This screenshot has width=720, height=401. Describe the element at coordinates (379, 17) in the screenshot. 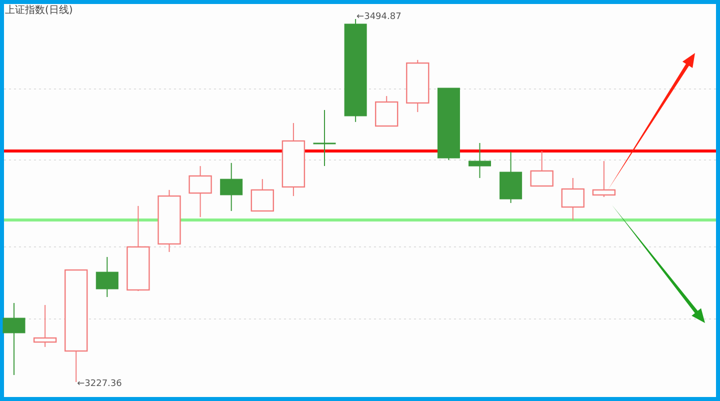

I see `annotation: ←3494.87` at that location.